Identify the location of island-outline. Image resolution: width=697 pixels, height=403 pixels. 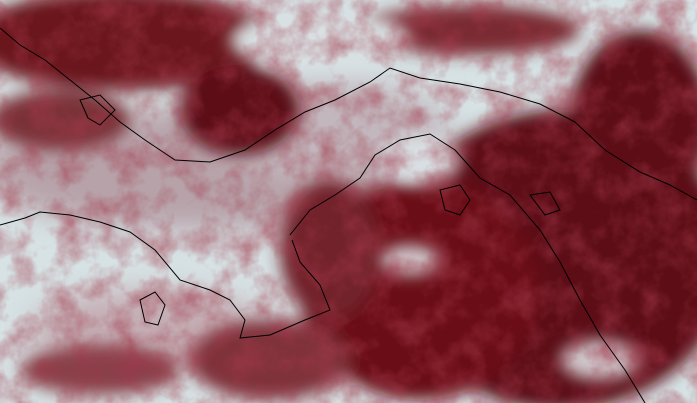
(152, 308).